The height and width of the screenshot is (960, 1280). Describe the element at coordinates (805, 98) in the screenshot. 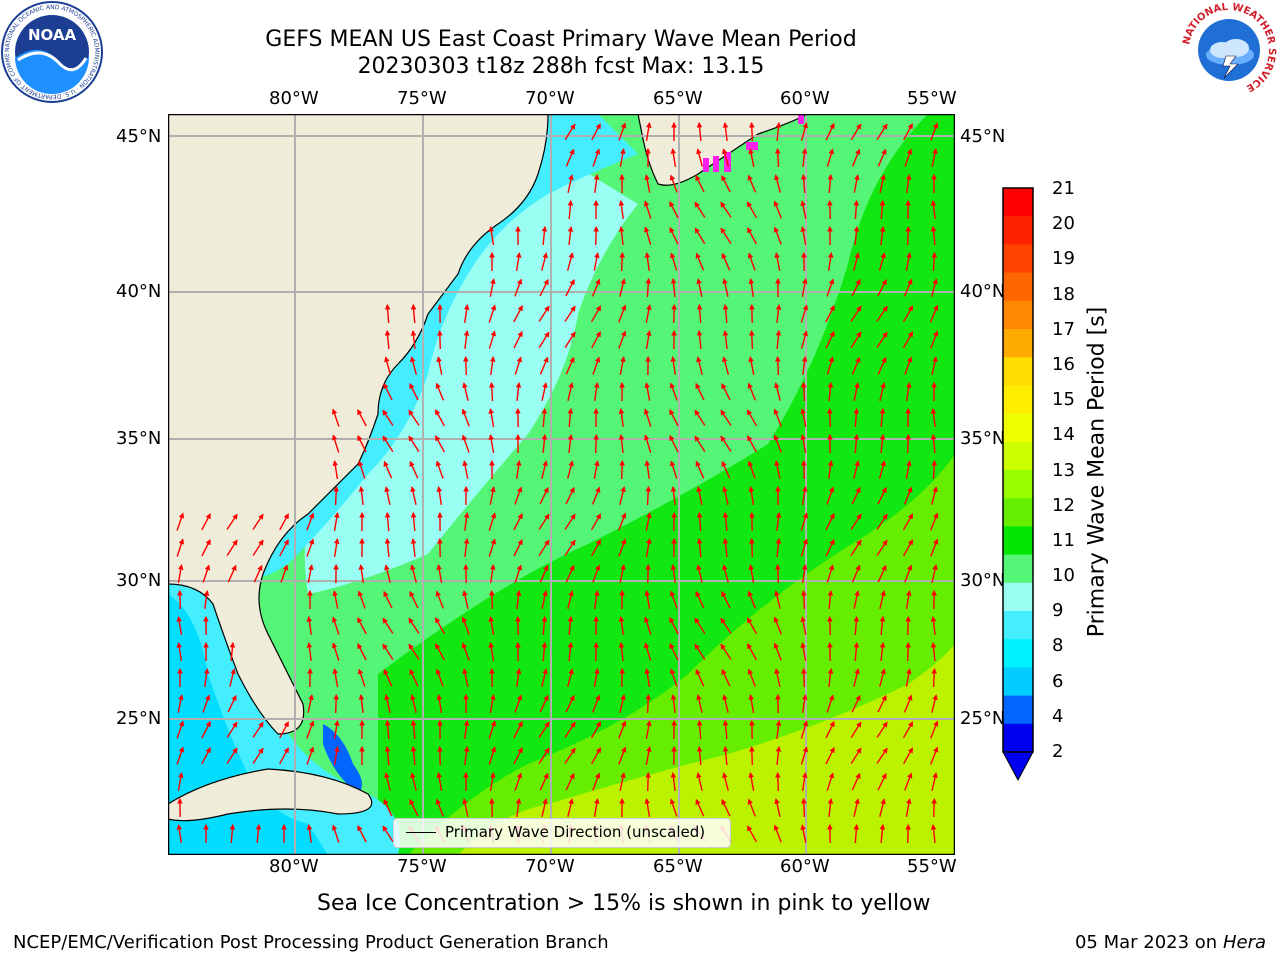

I see `lon-label-top-60w: 60°W` at that location.